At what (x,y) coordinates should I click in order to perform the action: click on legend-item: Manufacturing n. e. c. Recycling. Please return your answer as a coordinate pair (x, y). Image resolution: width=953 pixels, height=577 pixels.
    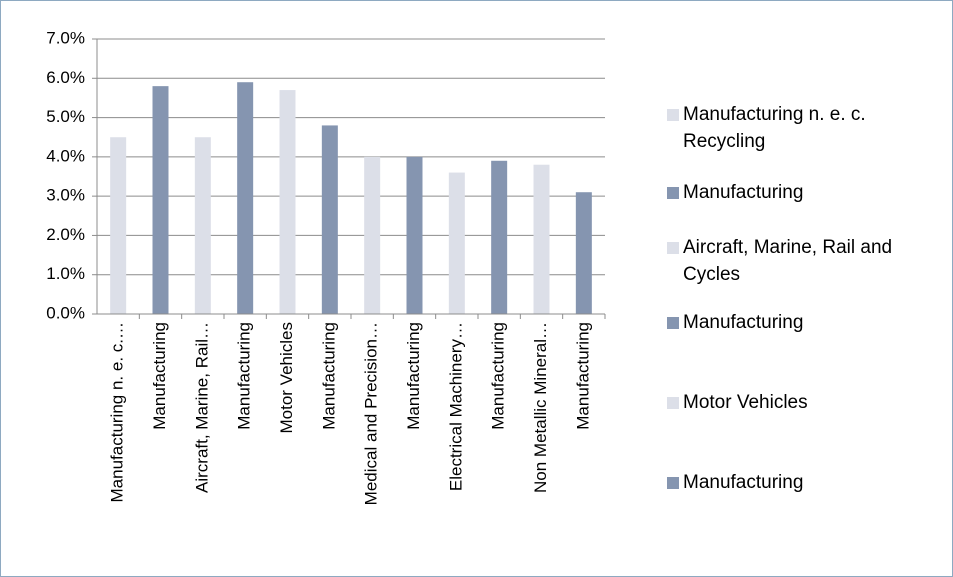
    Looking at the image, I should click on (808, 128).